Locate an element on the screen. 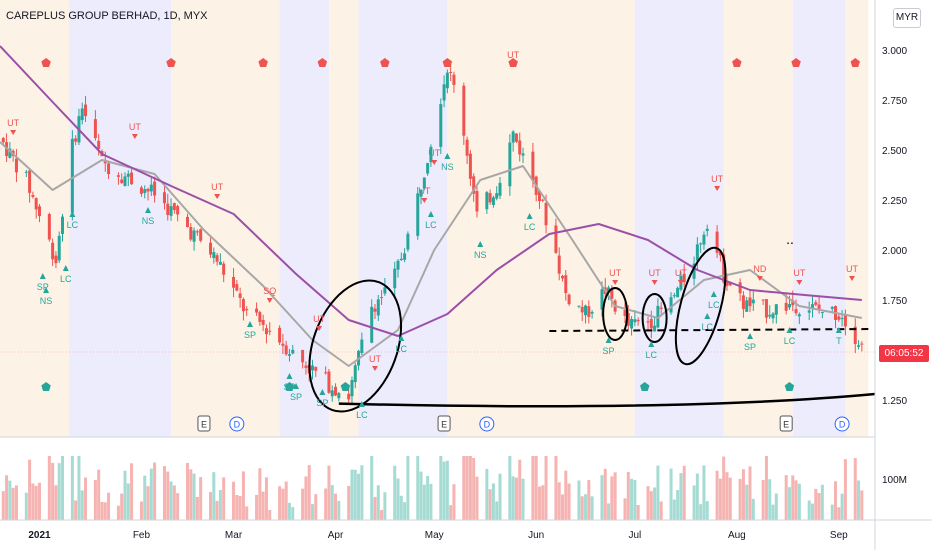 This screenshot has height=550, width=932. x-tick-label: Sep is located at coordinates (839, 535).